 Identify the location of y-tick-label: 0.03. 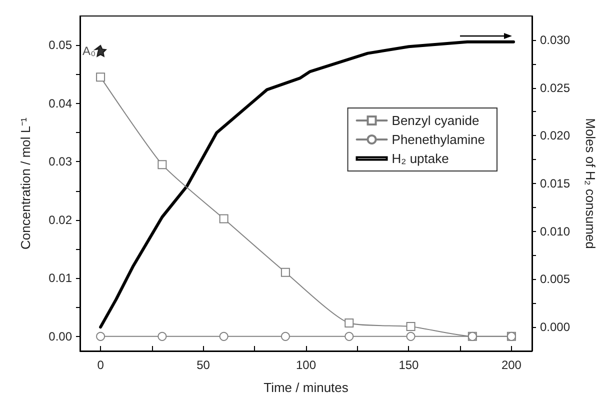
(60, 161).